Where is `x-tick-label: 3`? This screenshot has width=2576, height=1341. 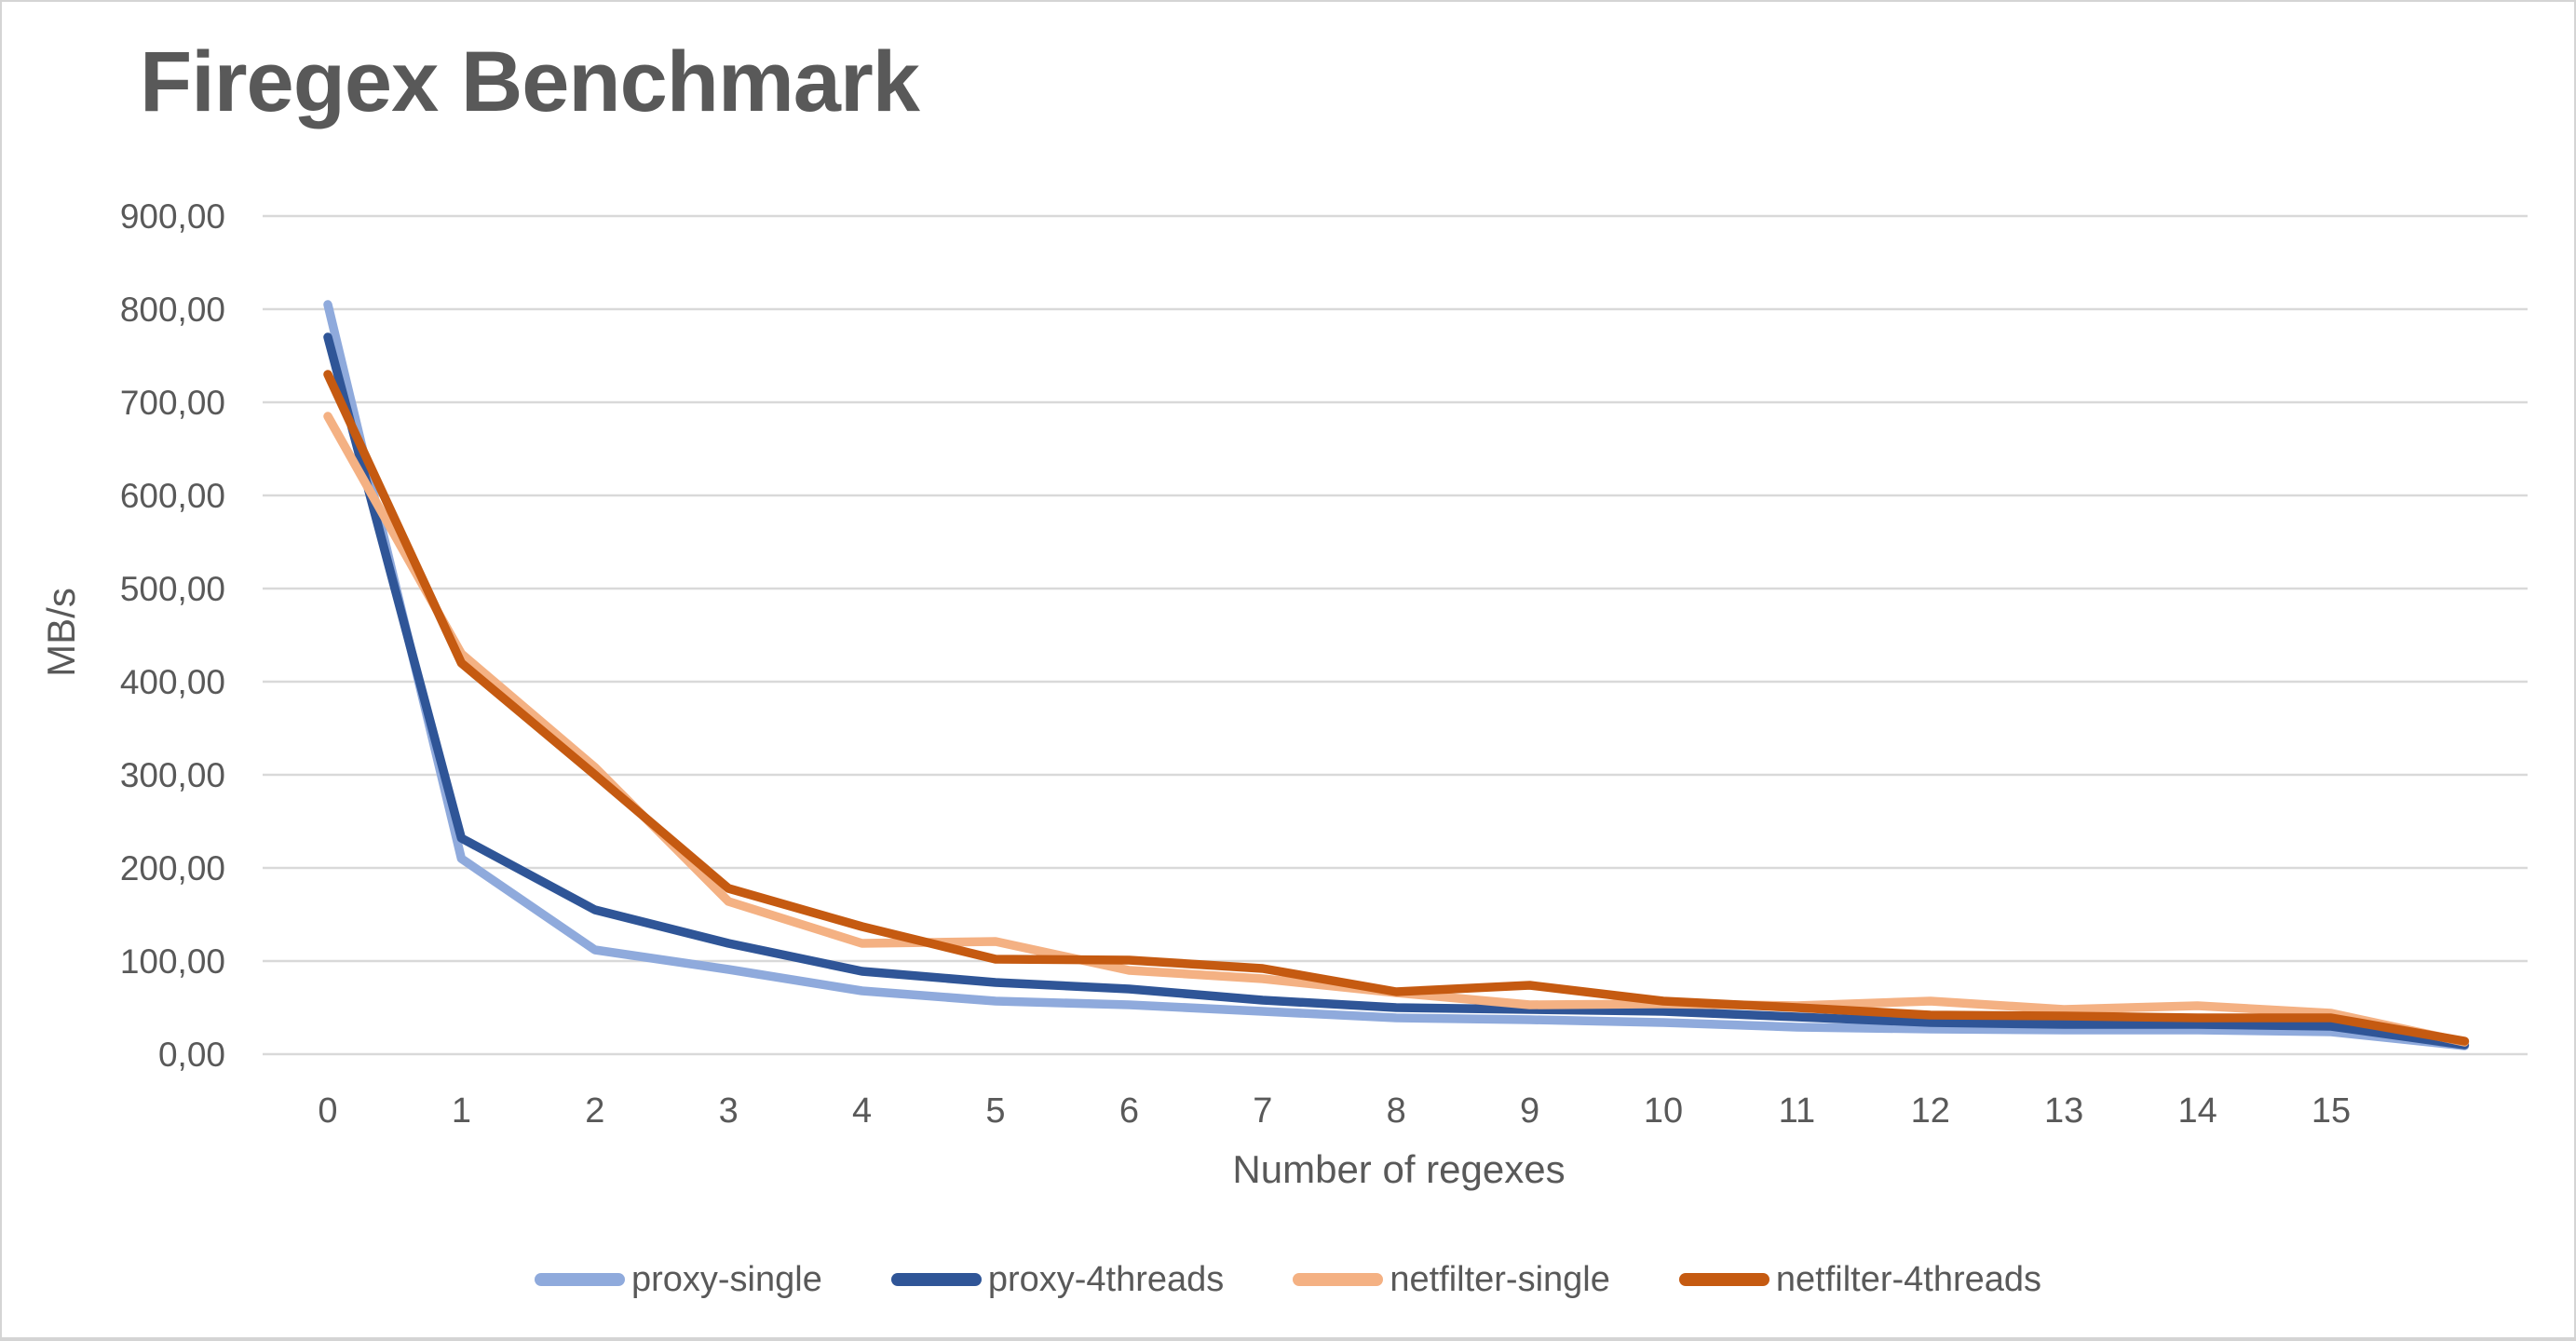 x-tick-label: 3 is located at coordinates (729, 1111).